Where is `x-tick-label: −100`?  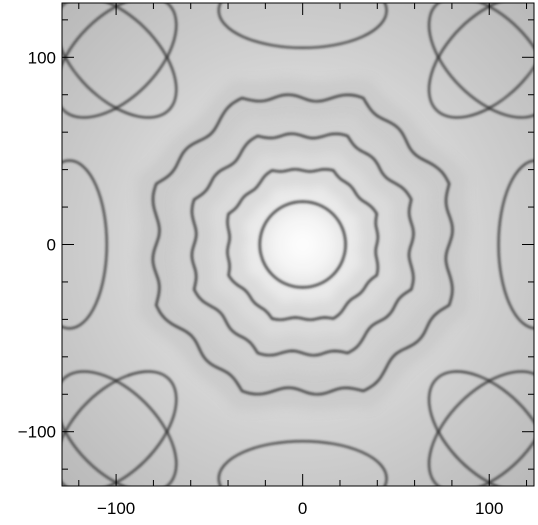
x-tick-label: −100 is located at coordinates (116, 508).